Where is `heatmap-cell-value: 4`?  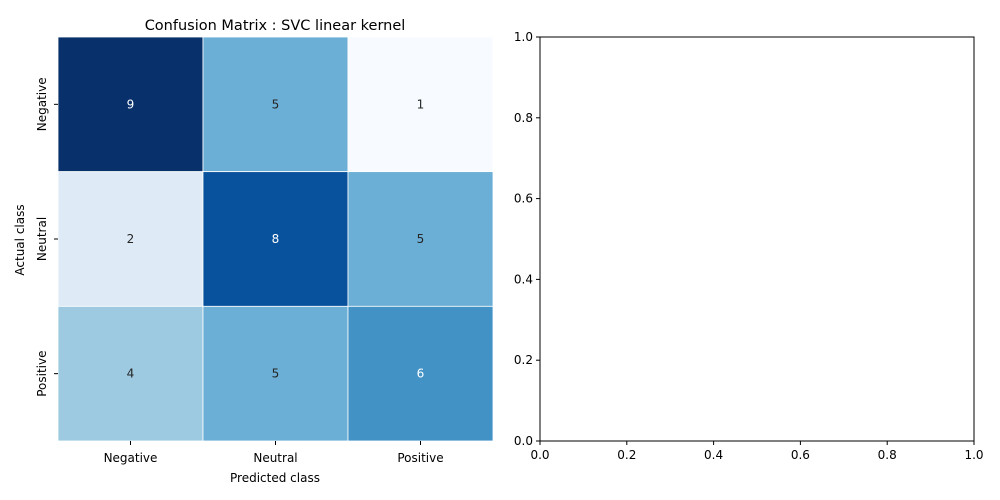
heatmap-cell-value: 4 is located at coordinates (131, 374).